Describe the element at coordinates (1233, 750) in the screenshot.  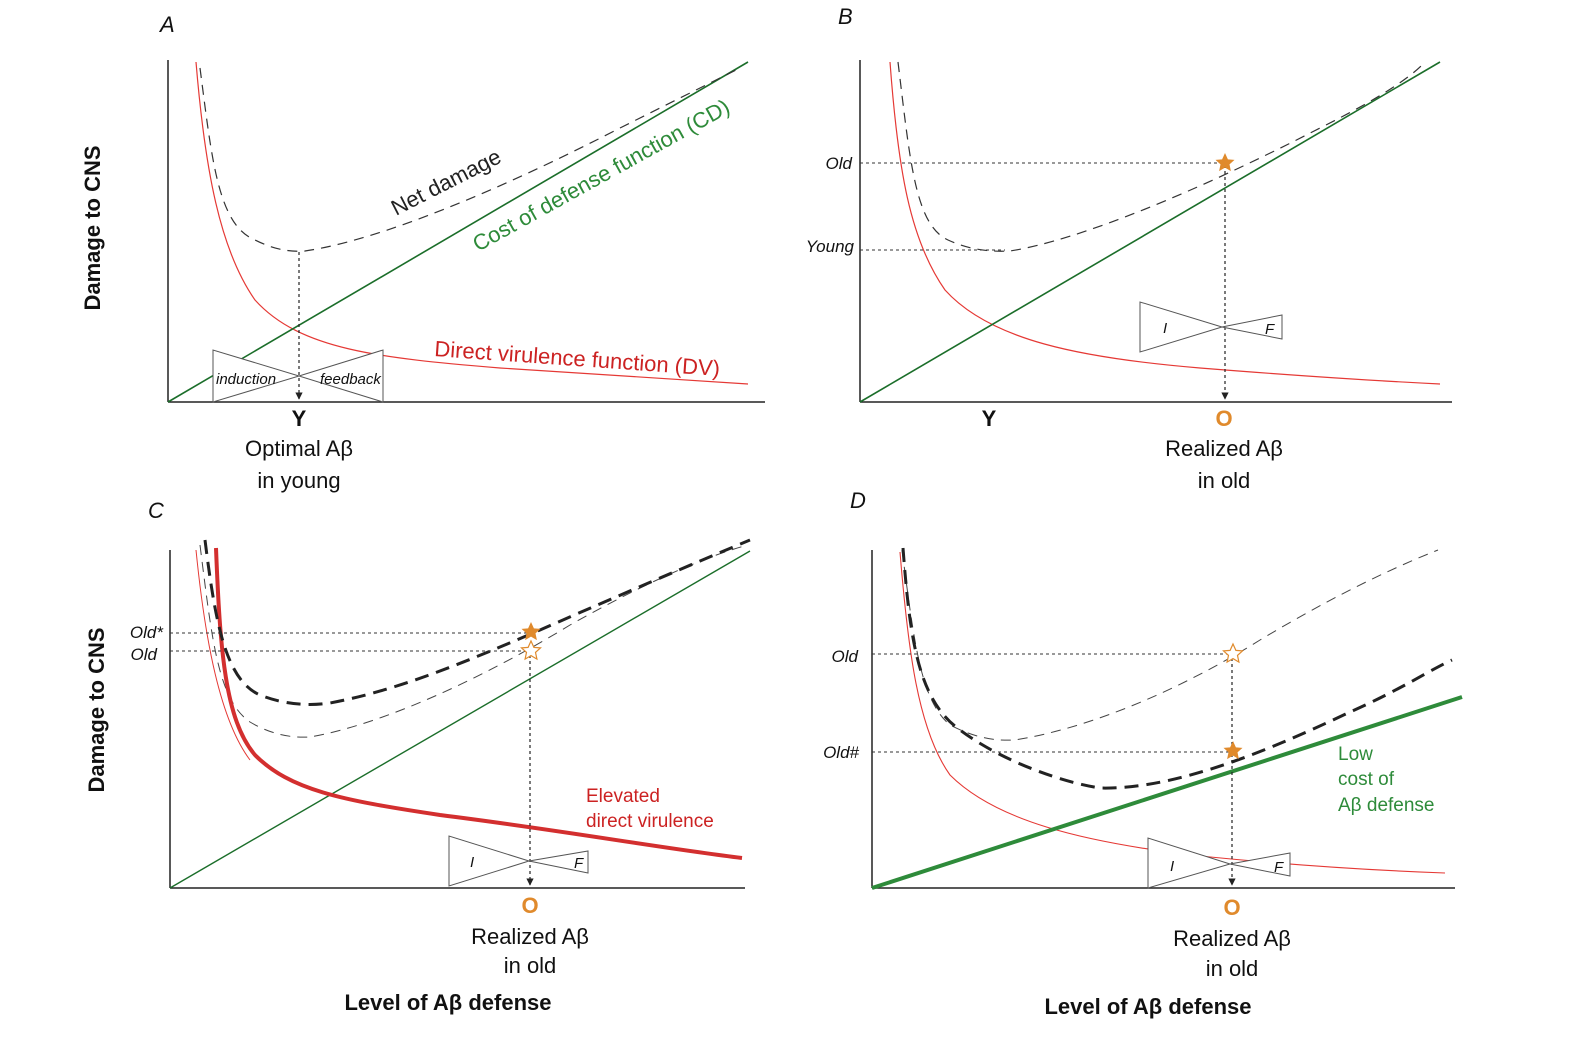
I see `panel-d-old-hash-star-icon` at that location.